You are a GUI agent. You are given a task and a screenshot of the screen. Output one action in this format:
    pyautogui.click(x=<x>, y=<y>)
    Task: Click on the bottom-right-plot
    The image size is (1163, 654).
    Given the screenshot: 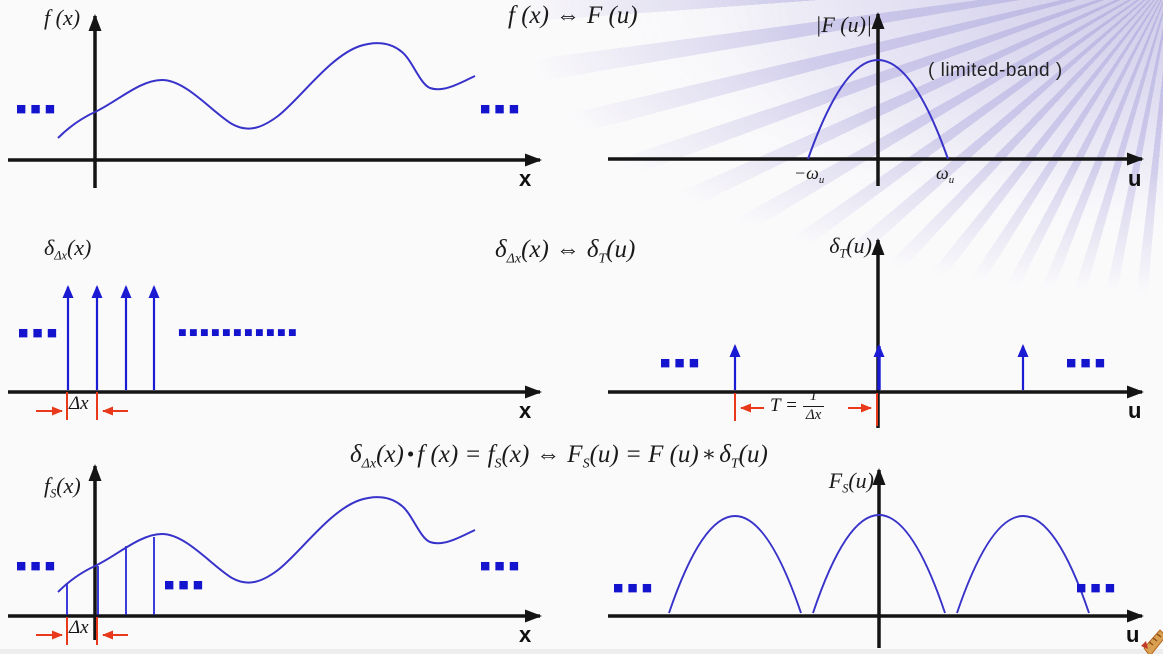 What is the action you would take?
    pyautogui.click(x=876, y=558)
    